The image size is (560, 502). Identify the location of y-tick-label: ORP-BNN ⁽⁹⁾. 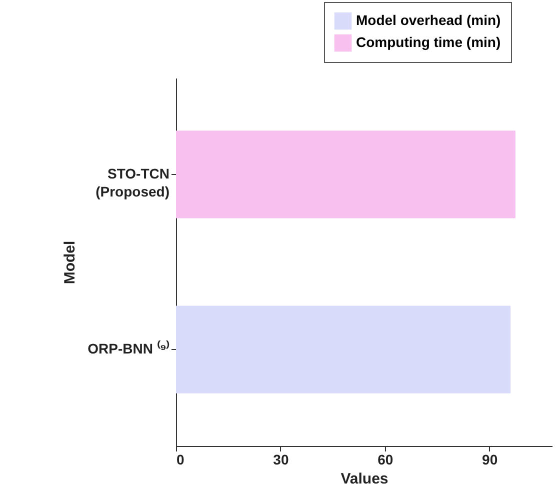
(129, 348).